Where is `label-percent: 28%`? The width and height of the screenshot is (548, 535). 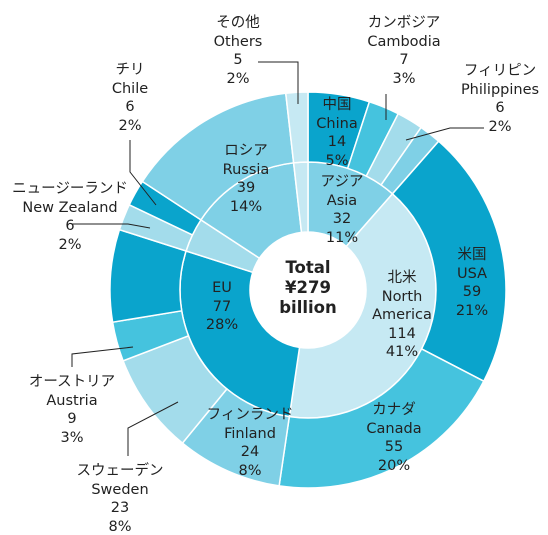
label-percent: 28% is located at coordinates (222, 325).